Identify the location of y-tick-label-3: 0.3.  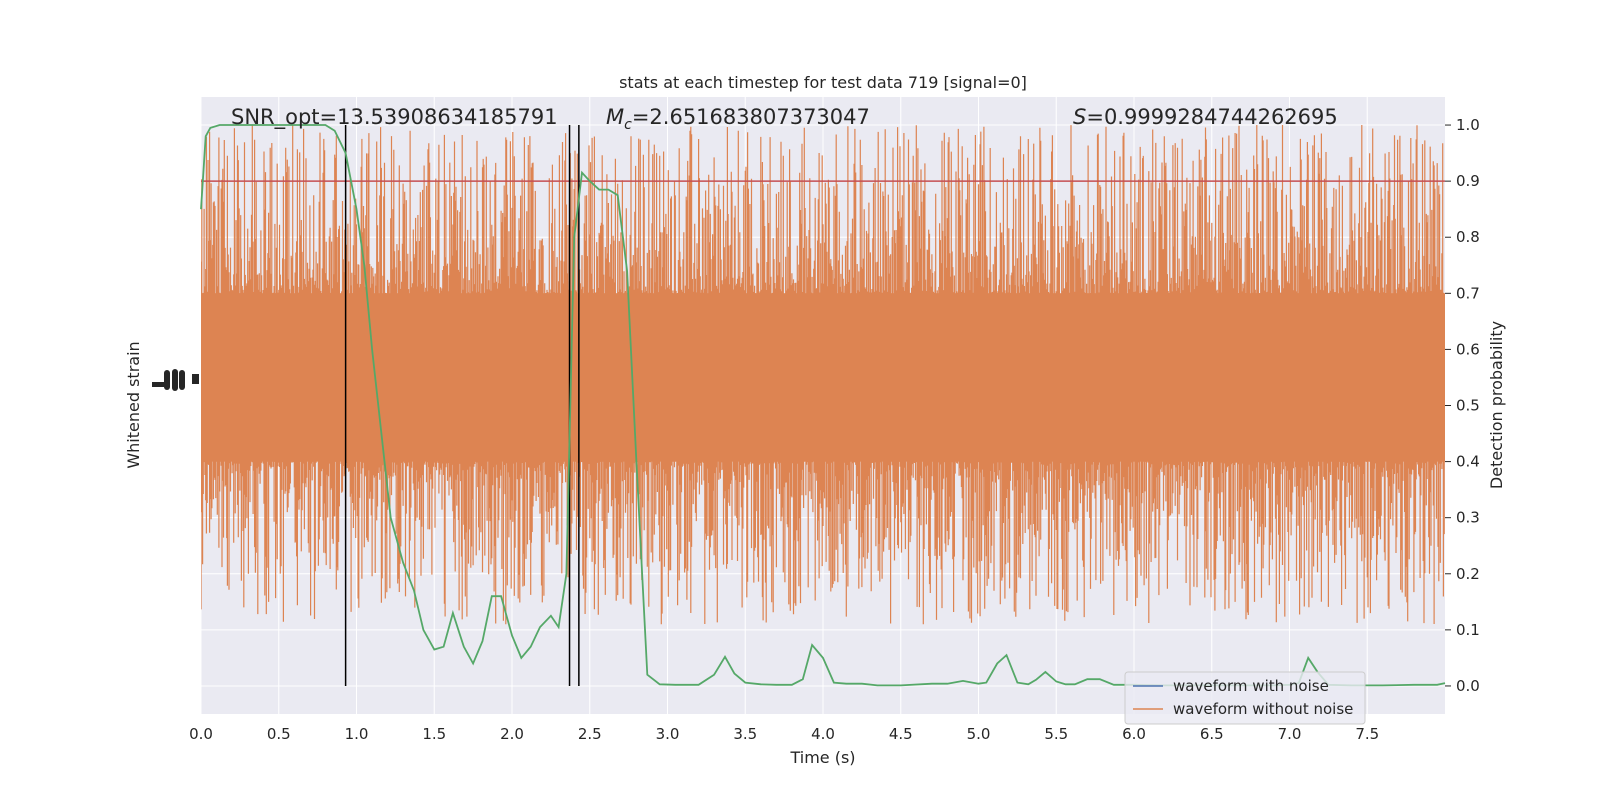
(1468, 518).